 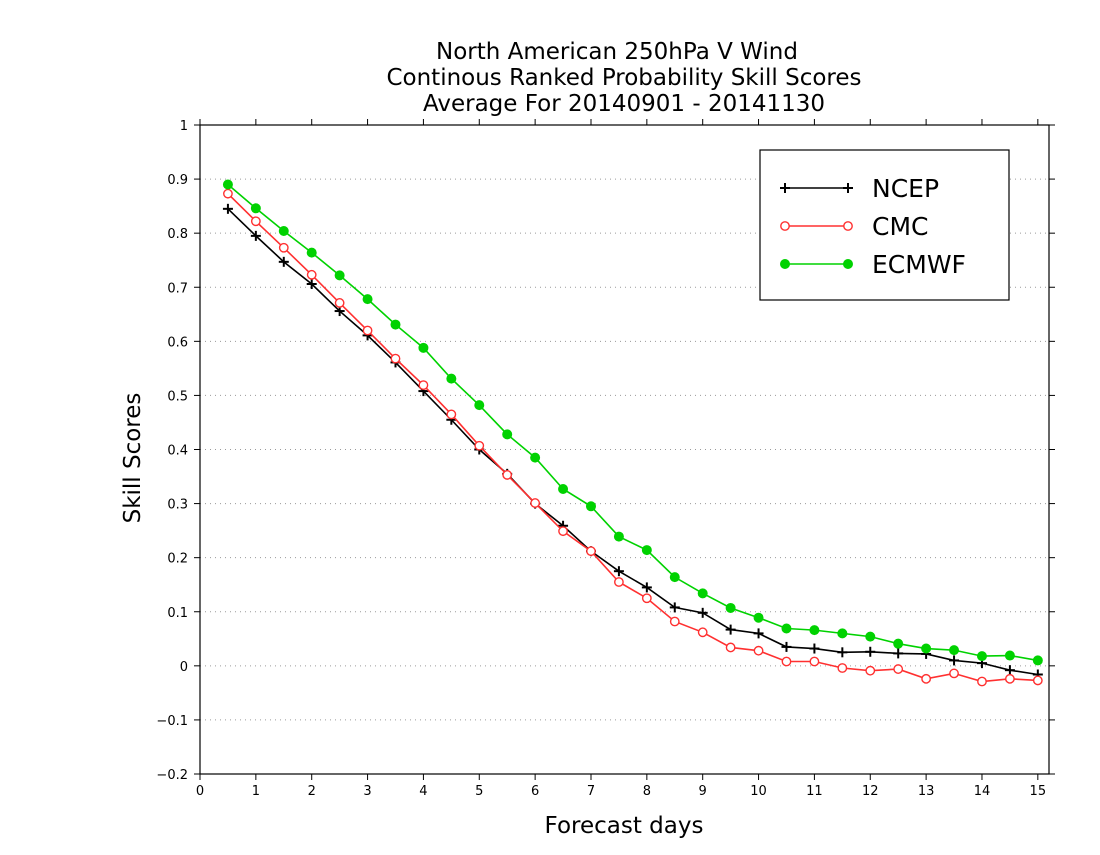 I want to click on x-tick-label: 3, so click(x=367, y=791).